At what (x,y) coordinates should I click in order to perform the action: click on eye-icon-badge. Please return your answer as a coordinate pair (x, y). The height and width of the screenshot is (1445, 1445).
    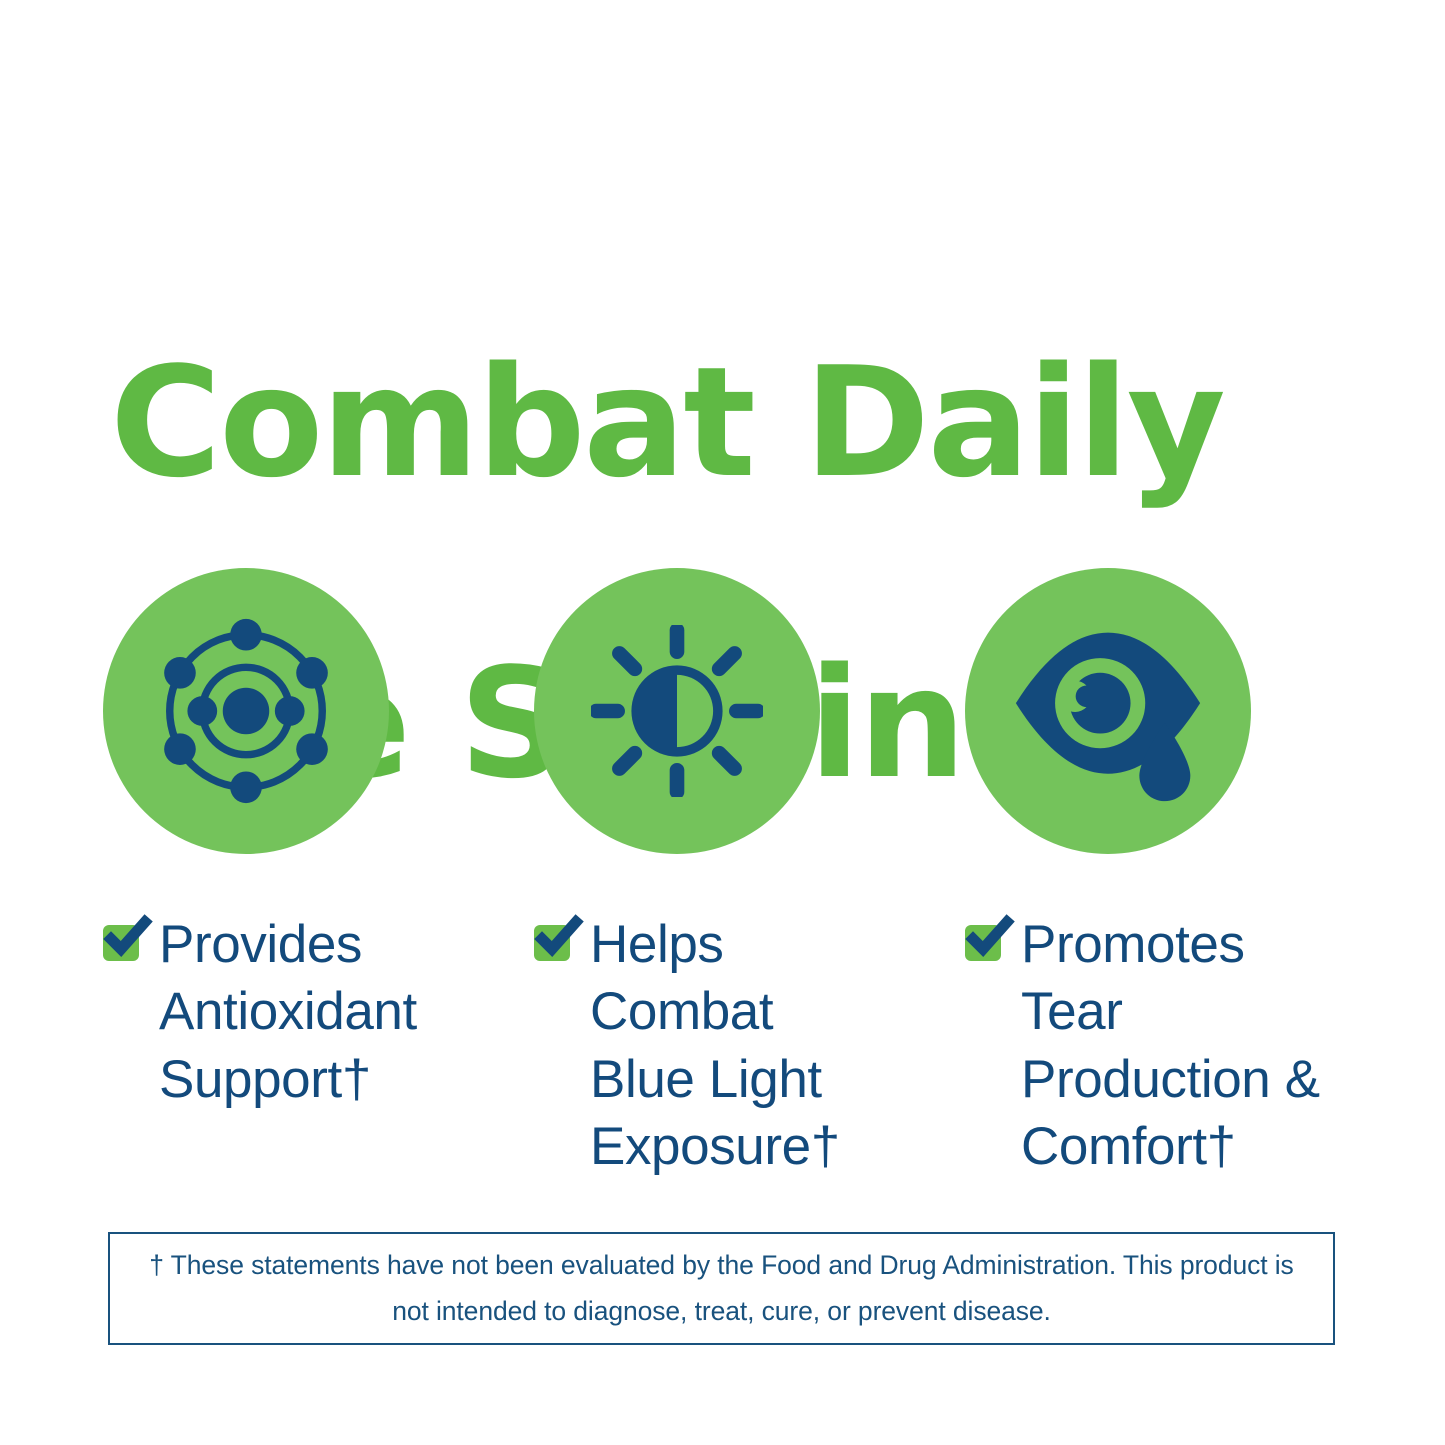
    Looking at the image, I should click on (1108, 711).